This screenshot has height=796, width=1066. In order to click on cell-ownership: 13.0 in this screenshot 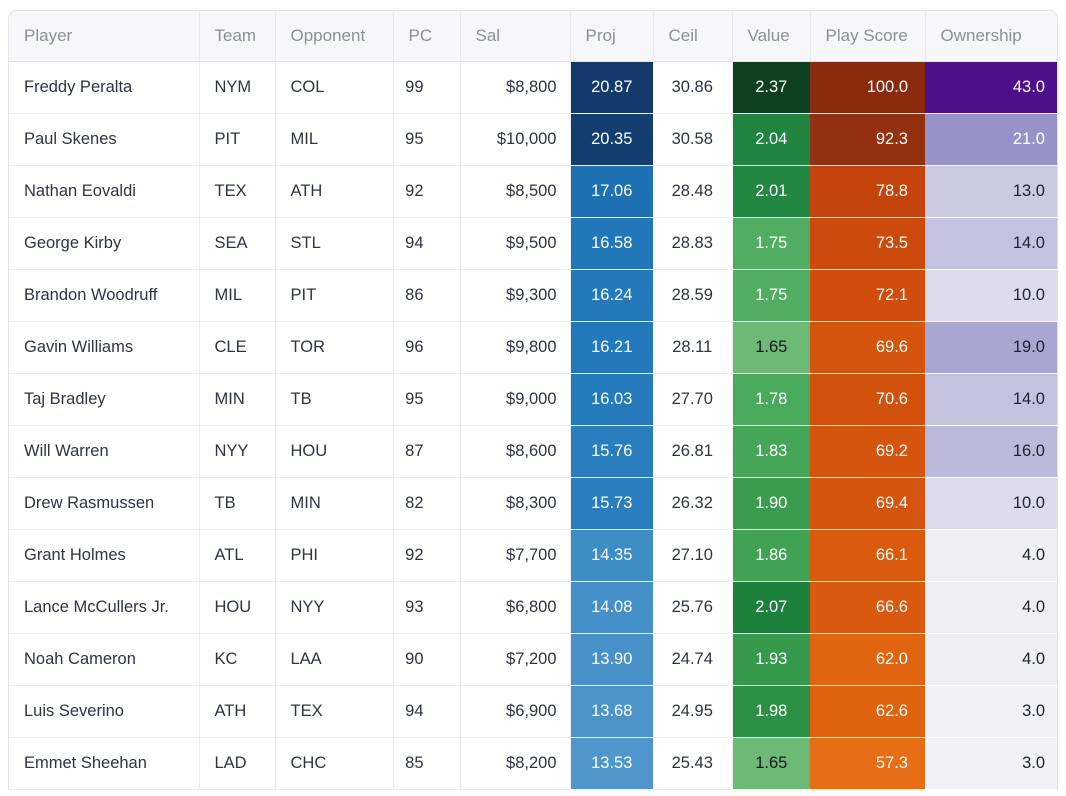, I will do `click(991, 191)`.